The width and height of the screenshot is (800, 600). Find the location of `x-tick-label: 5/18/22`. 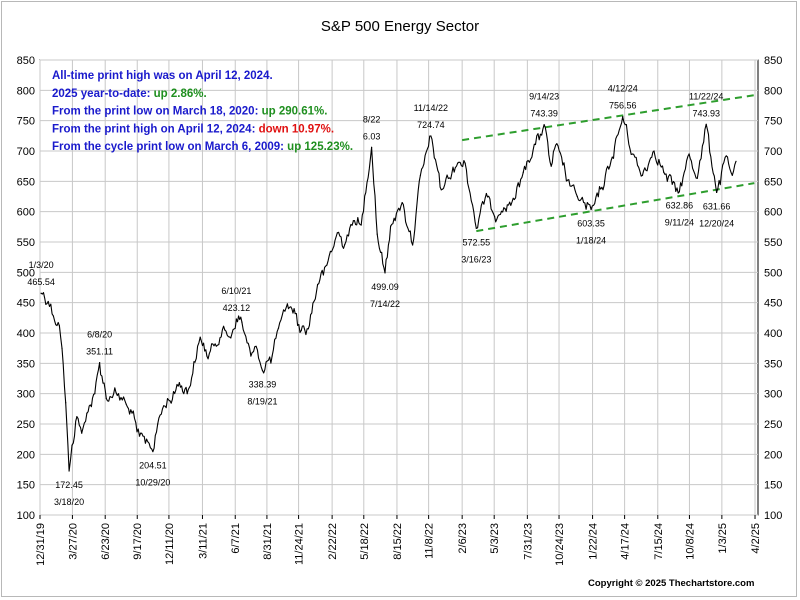

x-tick-label: 5/18/22 is located at coordinates (365, 541).